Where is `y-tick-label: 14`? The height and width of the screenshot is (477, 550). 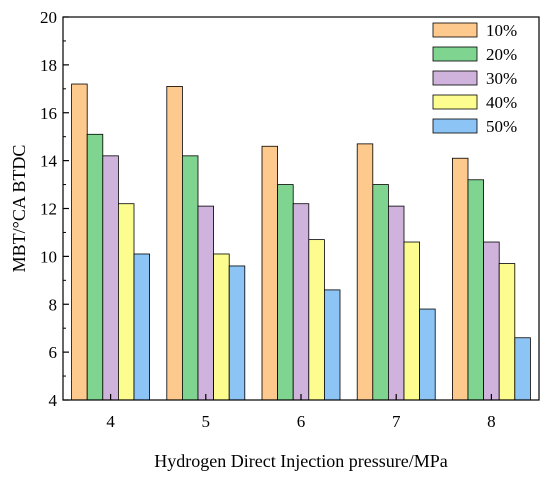
y-tick-label: 14 is located at coordinates (49, 161).